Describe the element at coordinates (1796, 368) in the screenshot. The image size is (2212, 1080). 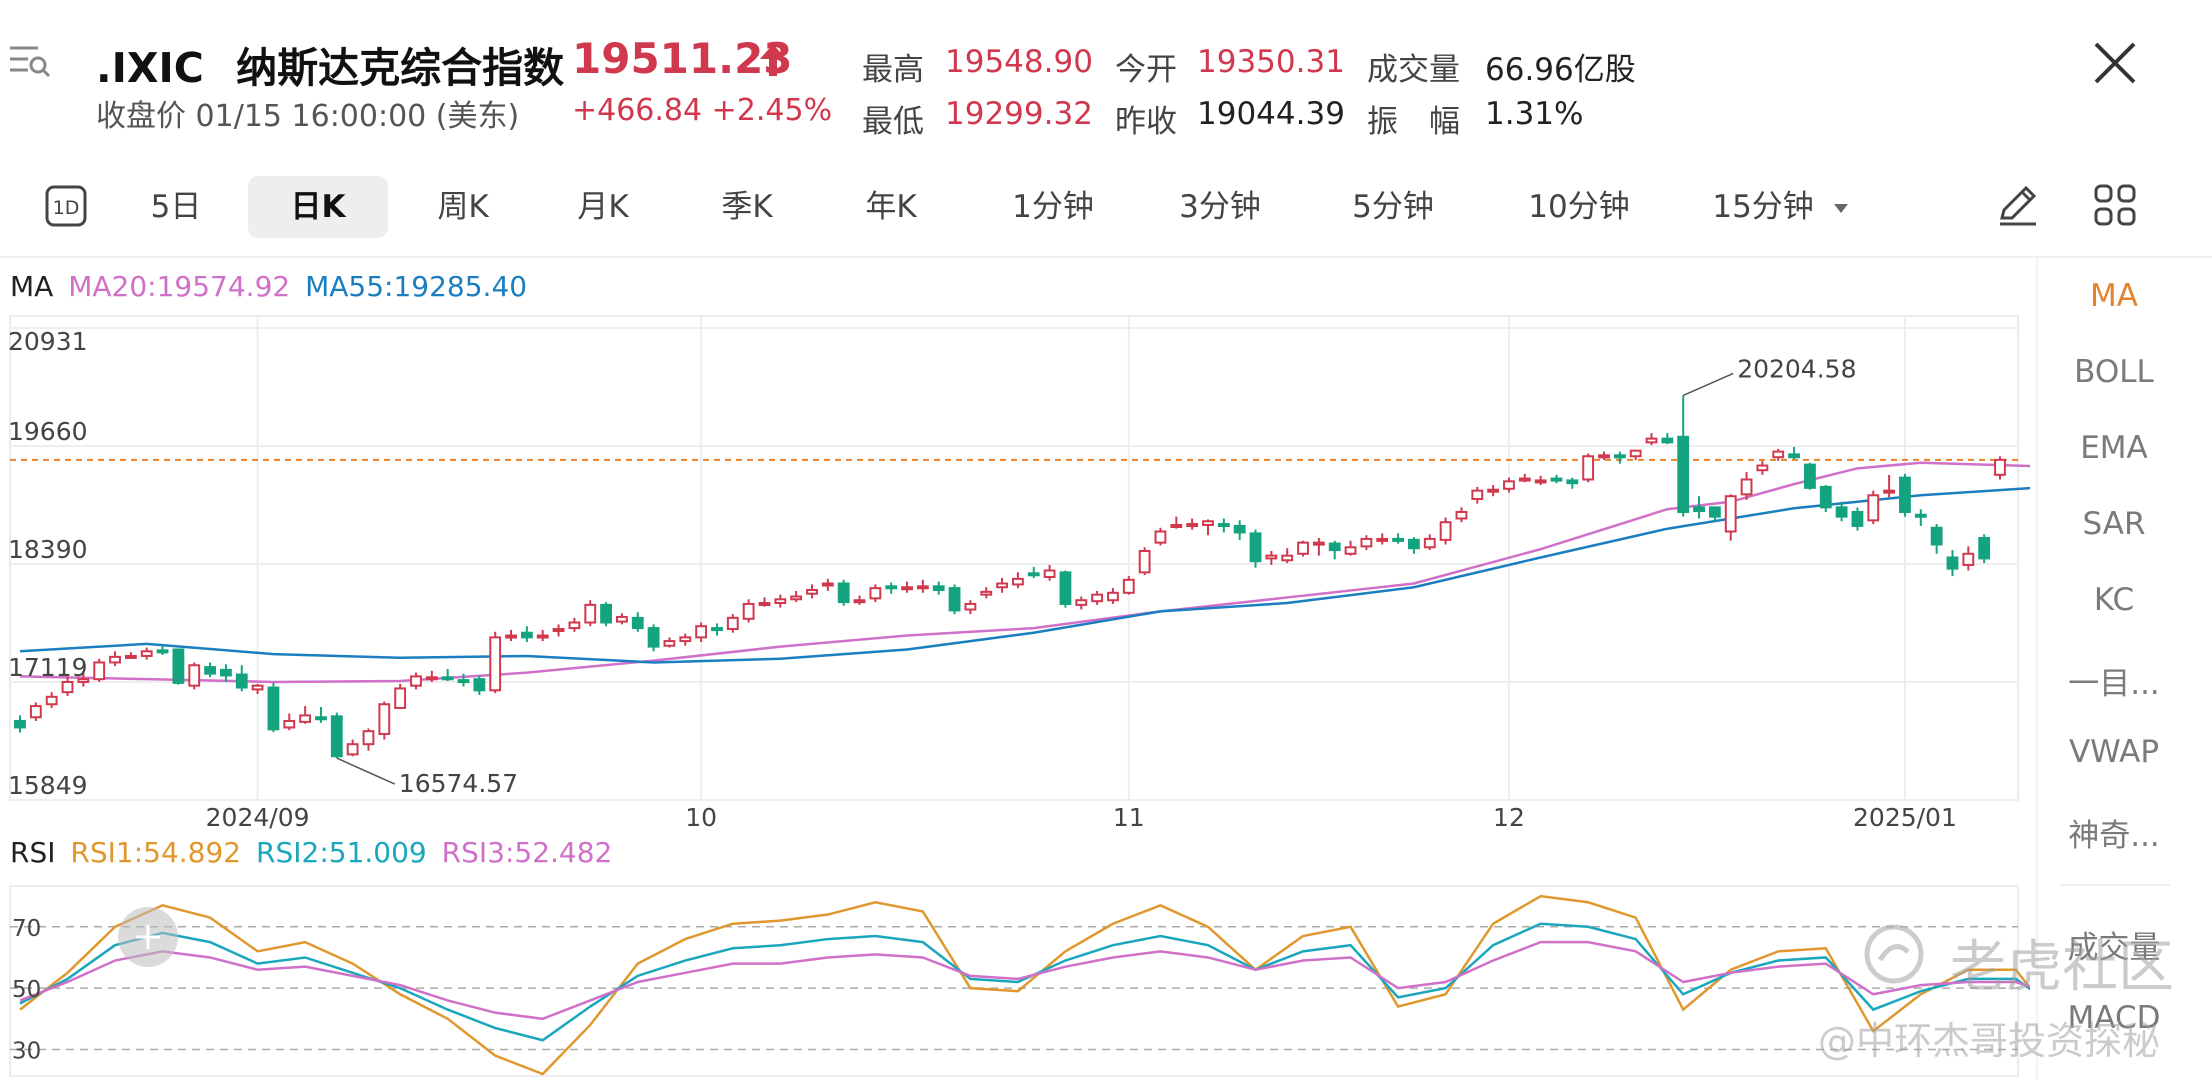
I see `high-annotation: 20204.58` at that location.